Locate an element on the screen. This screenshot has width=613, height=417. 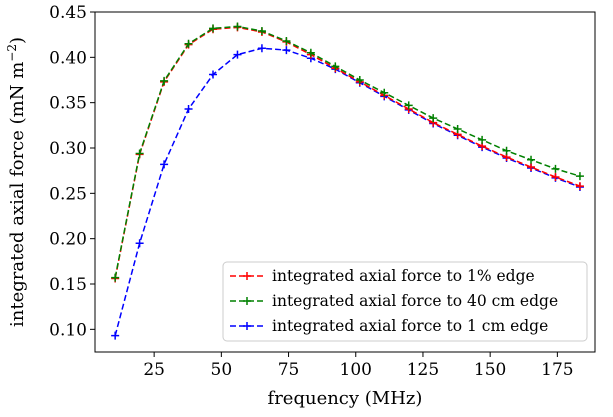
y-tick-label: 0.15 is located at coordinates (68, 285).